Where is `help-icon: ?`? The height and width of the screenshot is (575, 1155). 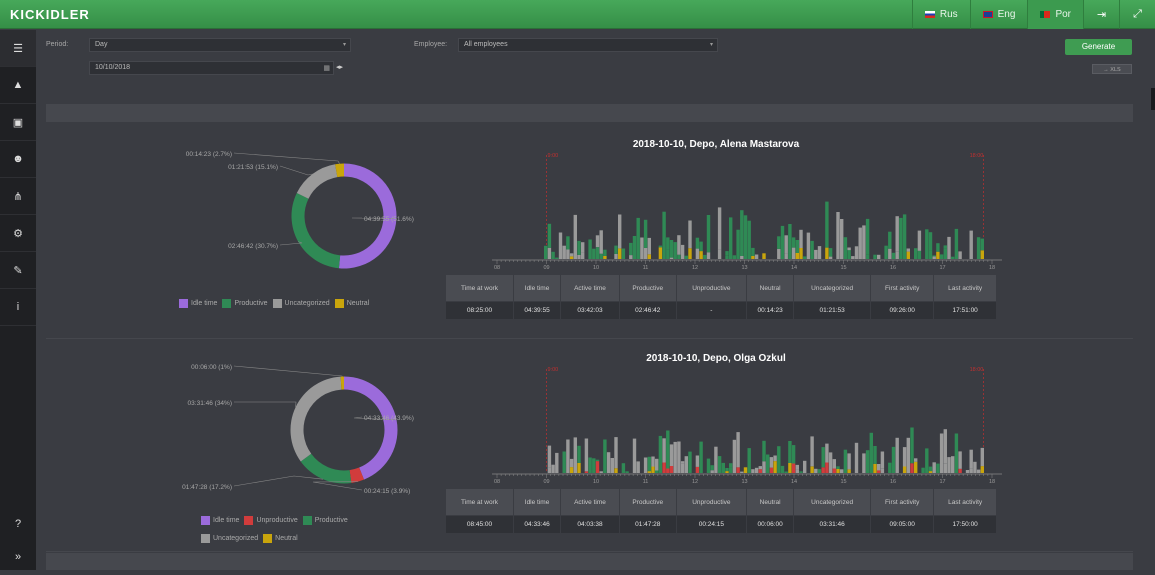
help-icon: ? is located at coordinates (18, 523).